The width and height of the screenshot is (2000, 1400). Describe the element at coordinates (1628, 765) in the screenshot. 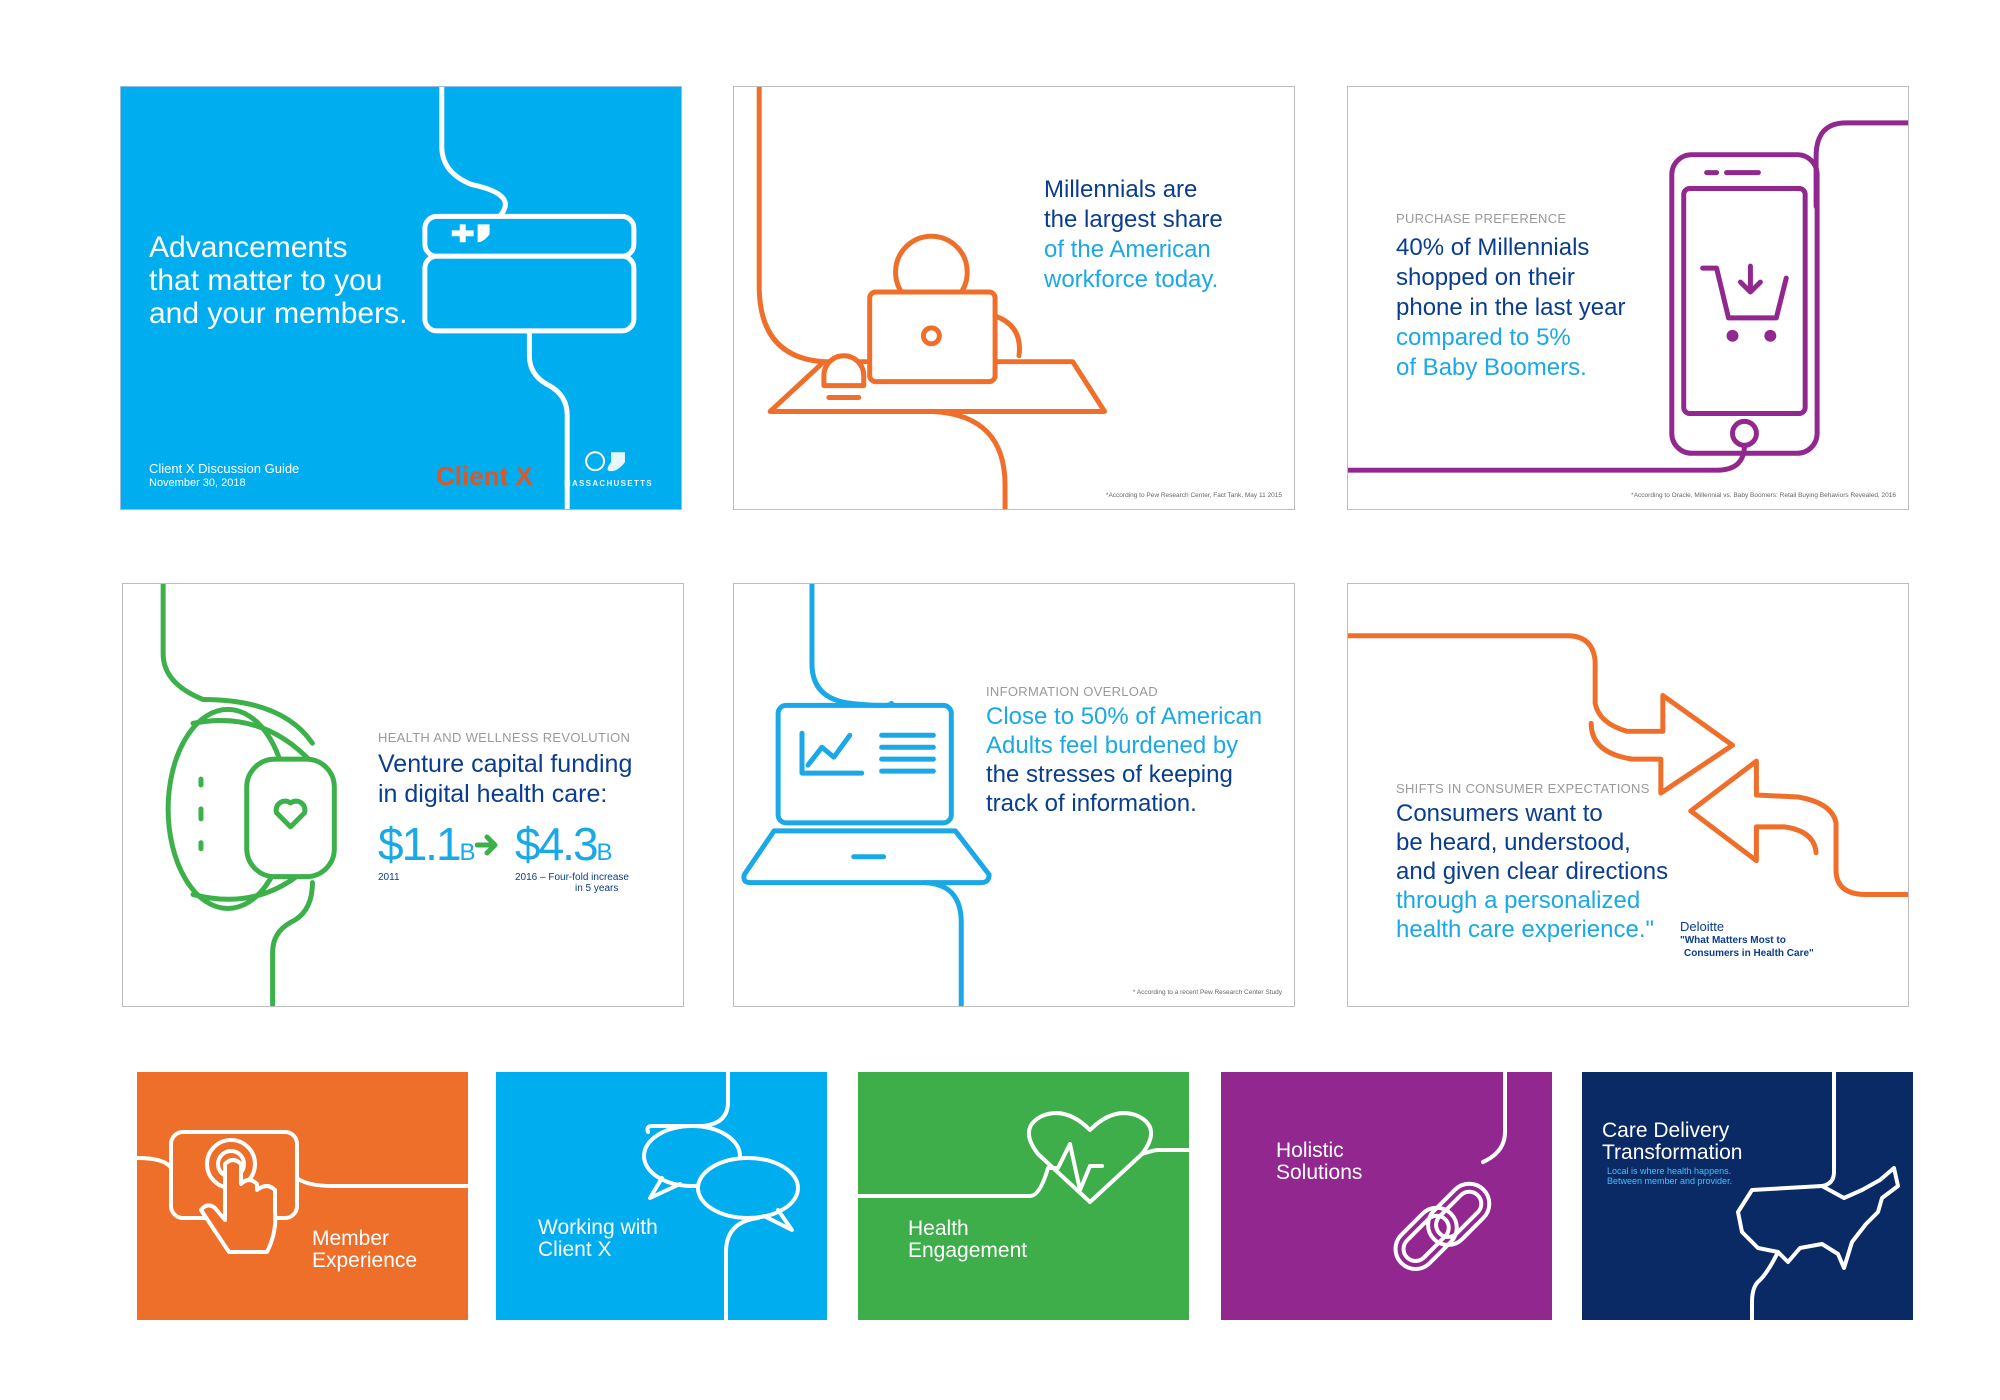

I see `arrows-exchange-icon` at that location.